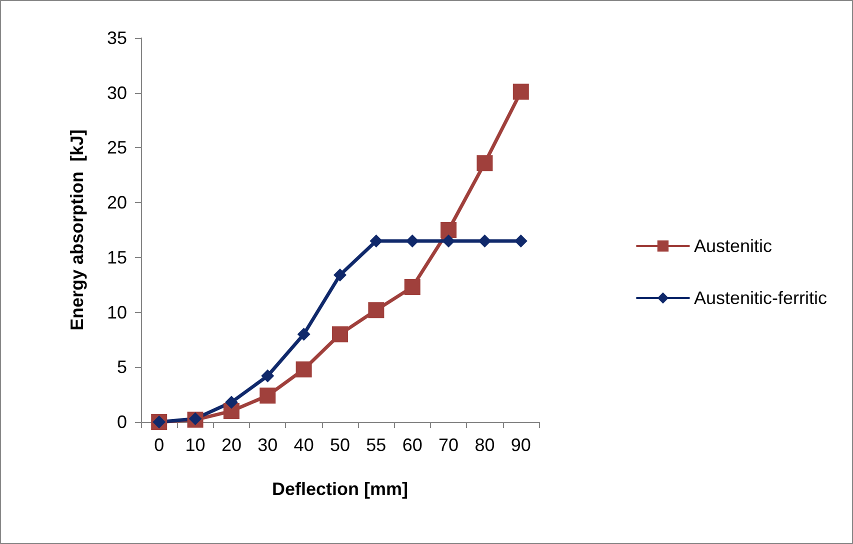  I want to click on x-tick-label: 40, so click(304, 445).